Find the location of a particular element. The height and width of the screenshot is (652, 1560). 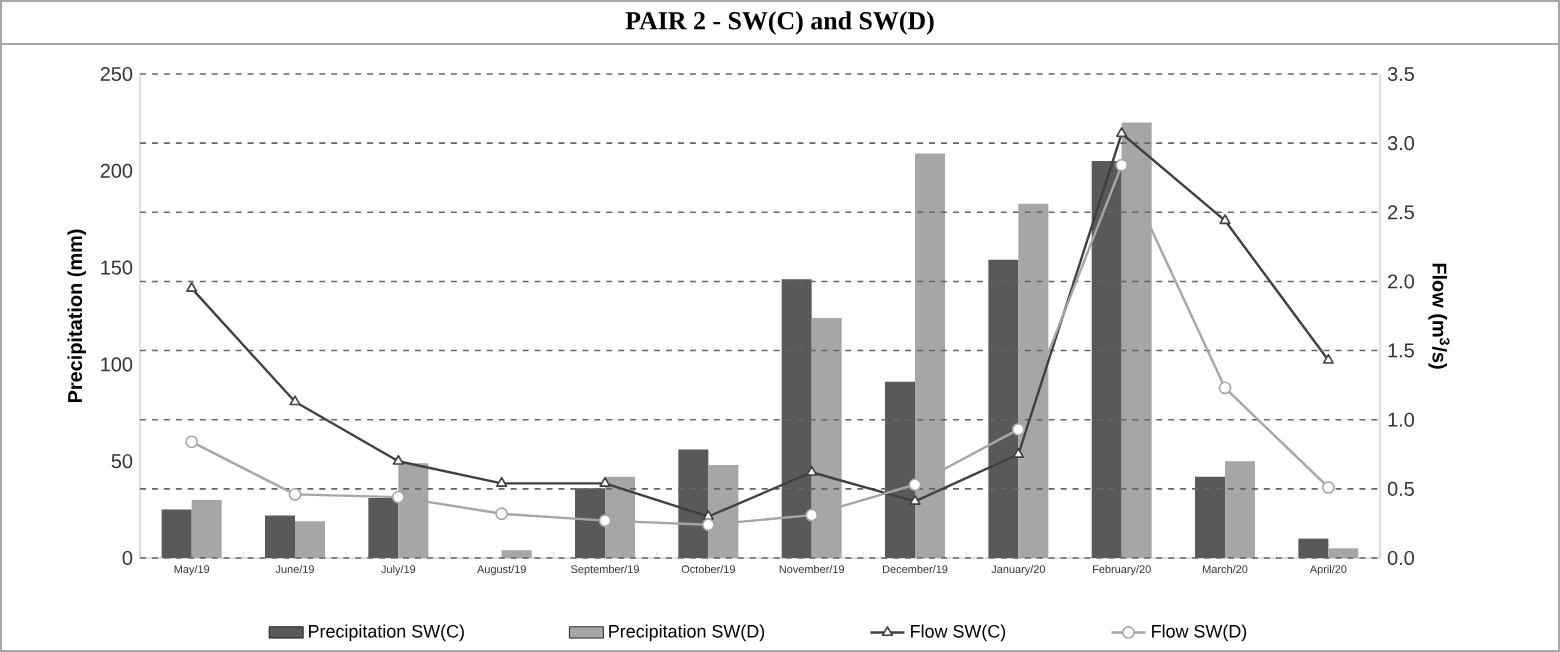

y-tick-label: 0 is located at coordinates (127, 558).